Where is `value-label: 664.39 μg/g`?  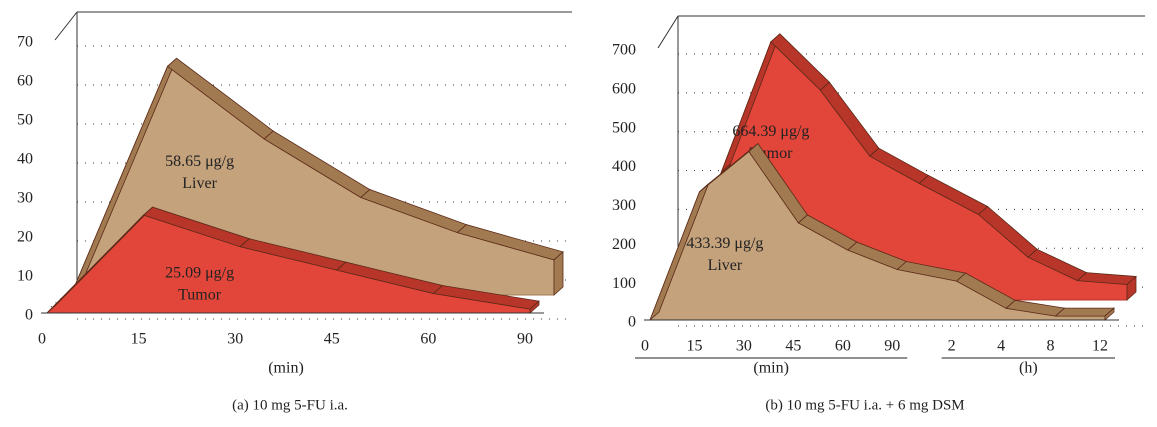 value-label: 664.39 μg/g is located at coordinates (770, 131).